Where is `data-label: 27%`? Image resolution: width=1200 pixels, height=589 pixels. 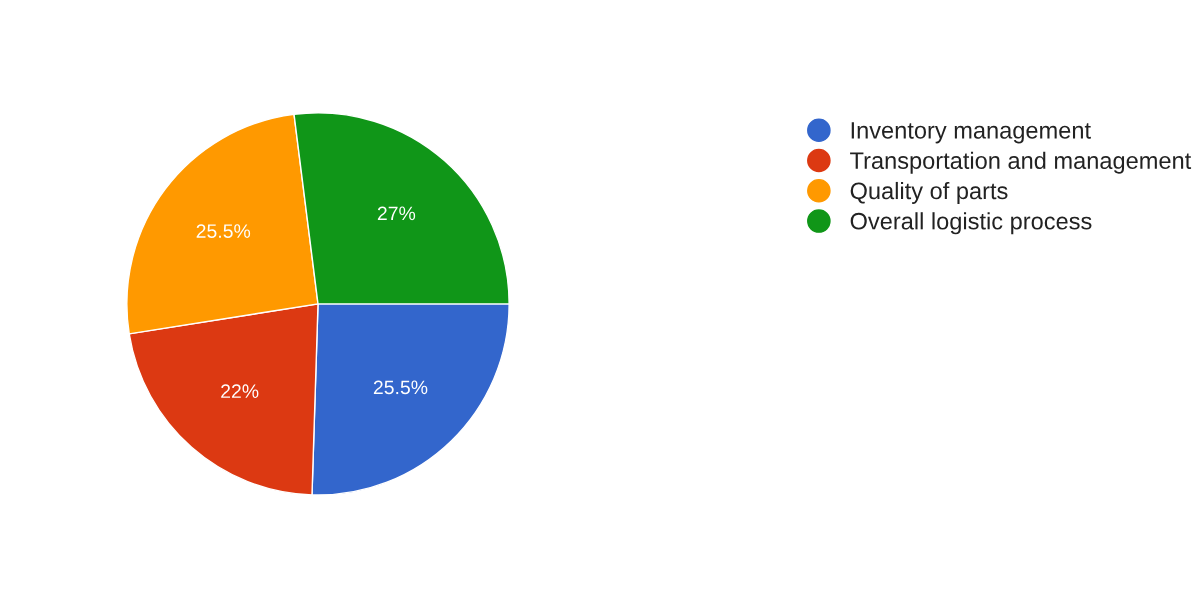
data-label: 27% is located at coordinates (396, 213).